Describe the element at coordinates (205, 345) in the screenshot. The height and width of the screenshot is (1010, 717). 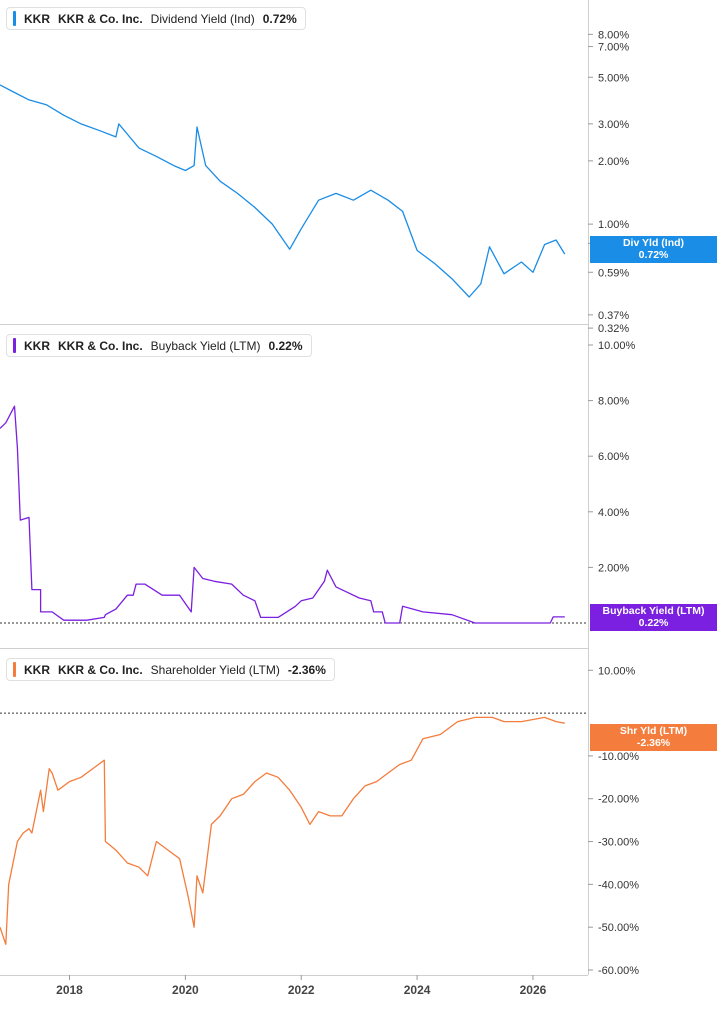
I see `legend-metric: Buyback Yield (LTM)` at that location.